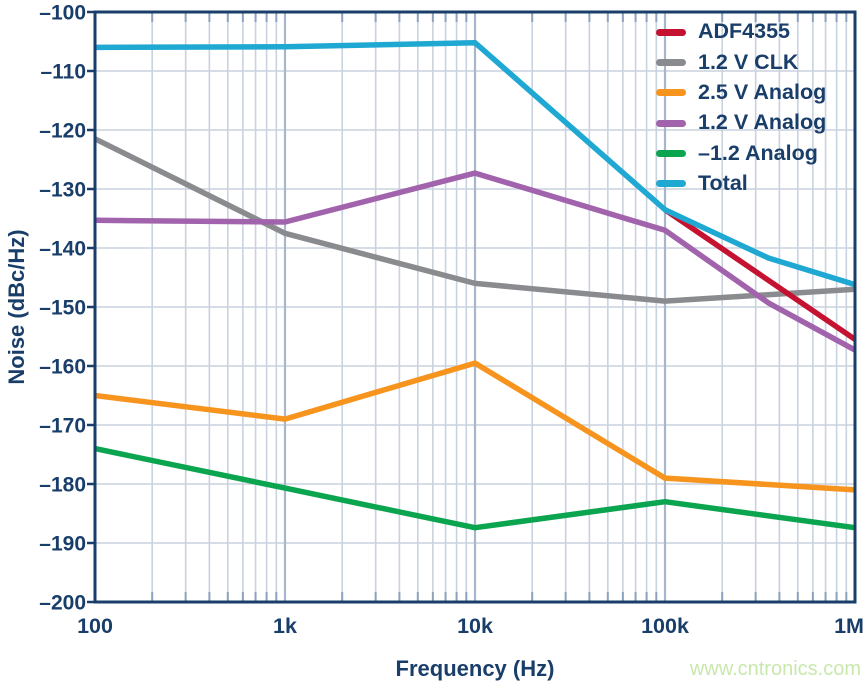 The height and width of the screenshot is (689, 864). I want to click on x-tick-label: 1M, so click(849, 626).